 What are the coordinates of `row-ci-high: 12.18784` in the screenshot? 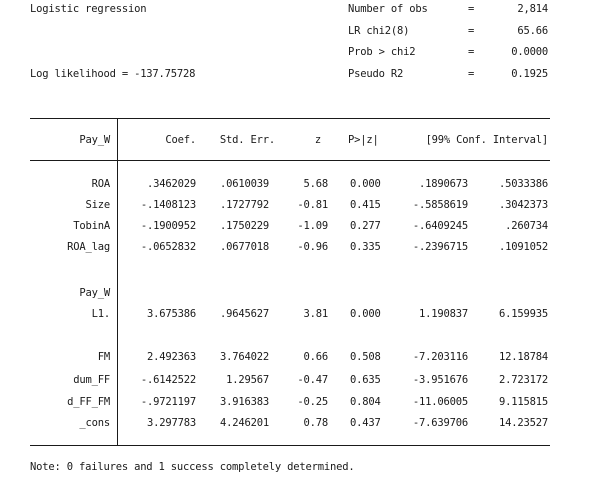 It's located at (523, 357).